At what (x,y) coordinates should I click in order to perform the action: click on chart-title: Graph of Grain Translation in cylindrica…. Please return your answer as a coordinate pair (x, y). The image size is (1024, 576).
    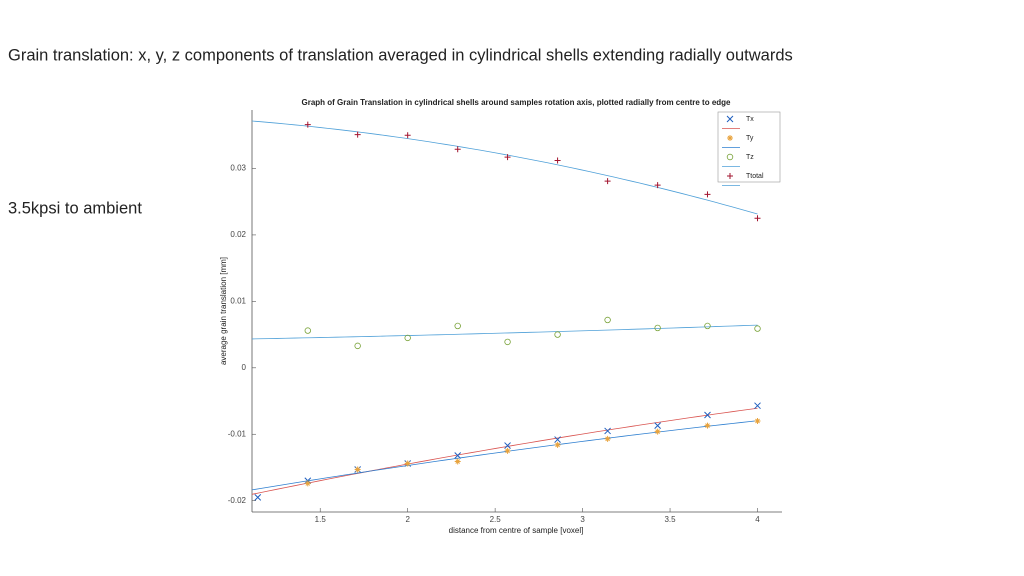
    Looking at the image, I should click on (517, 102).